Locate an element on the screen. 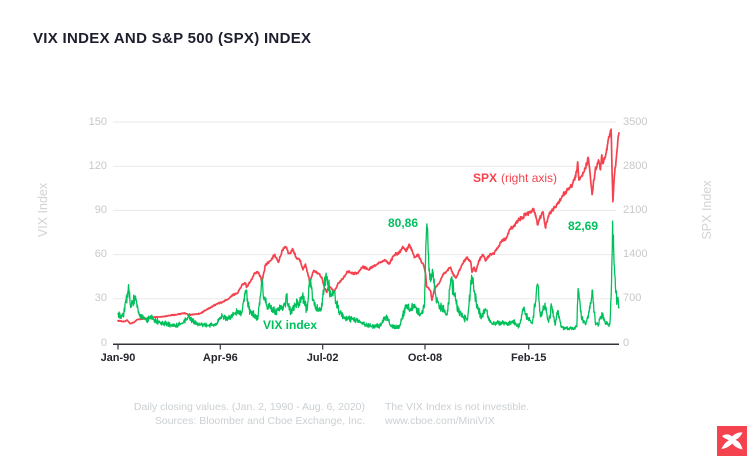 This screenshot has height=457, width=750. vix-peak-2020-value: 82,69 is located at coordinates (583, 226).